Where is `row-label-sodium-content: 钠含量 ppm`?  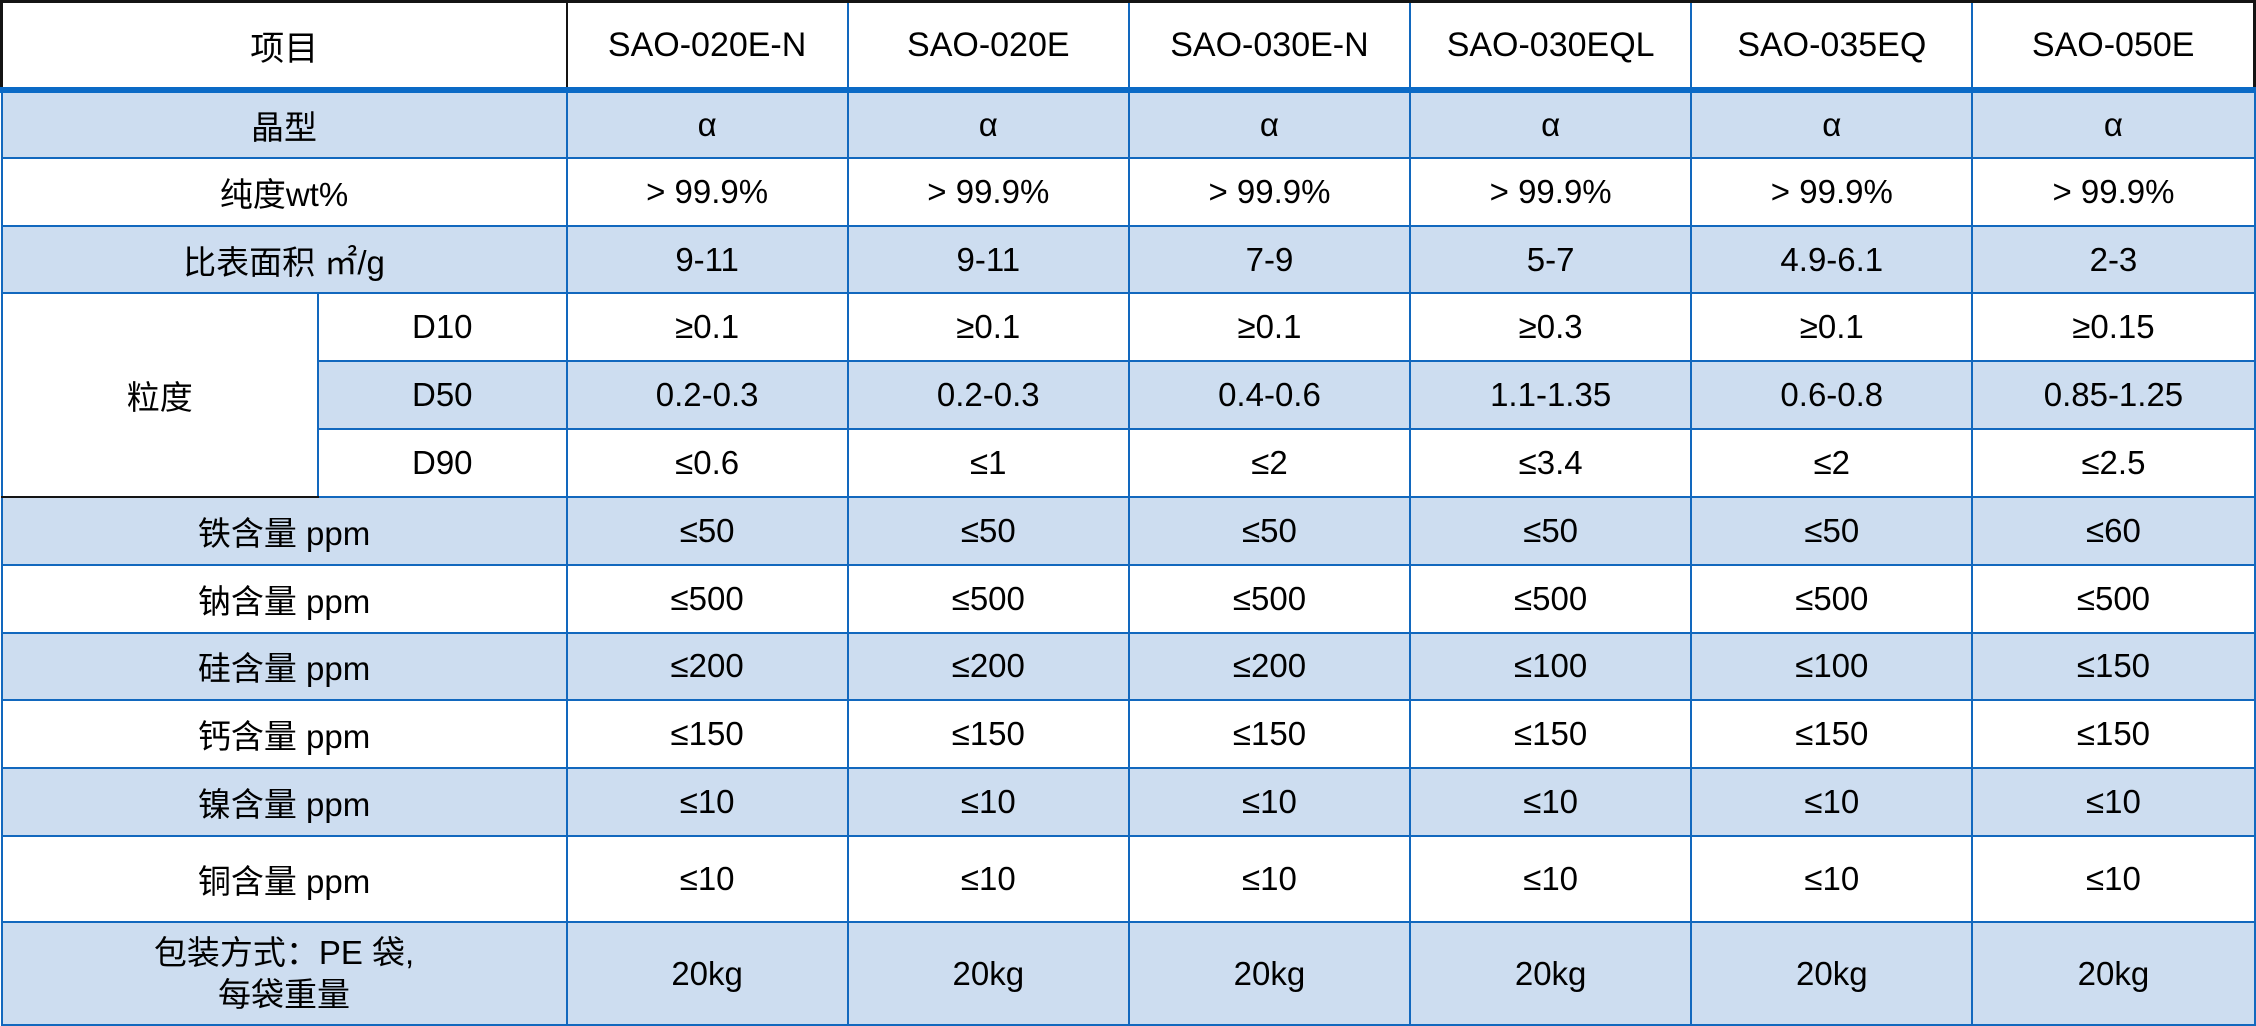 row-label-sodium-content: 钠含量 ppm is located at coordinates (284, 598).